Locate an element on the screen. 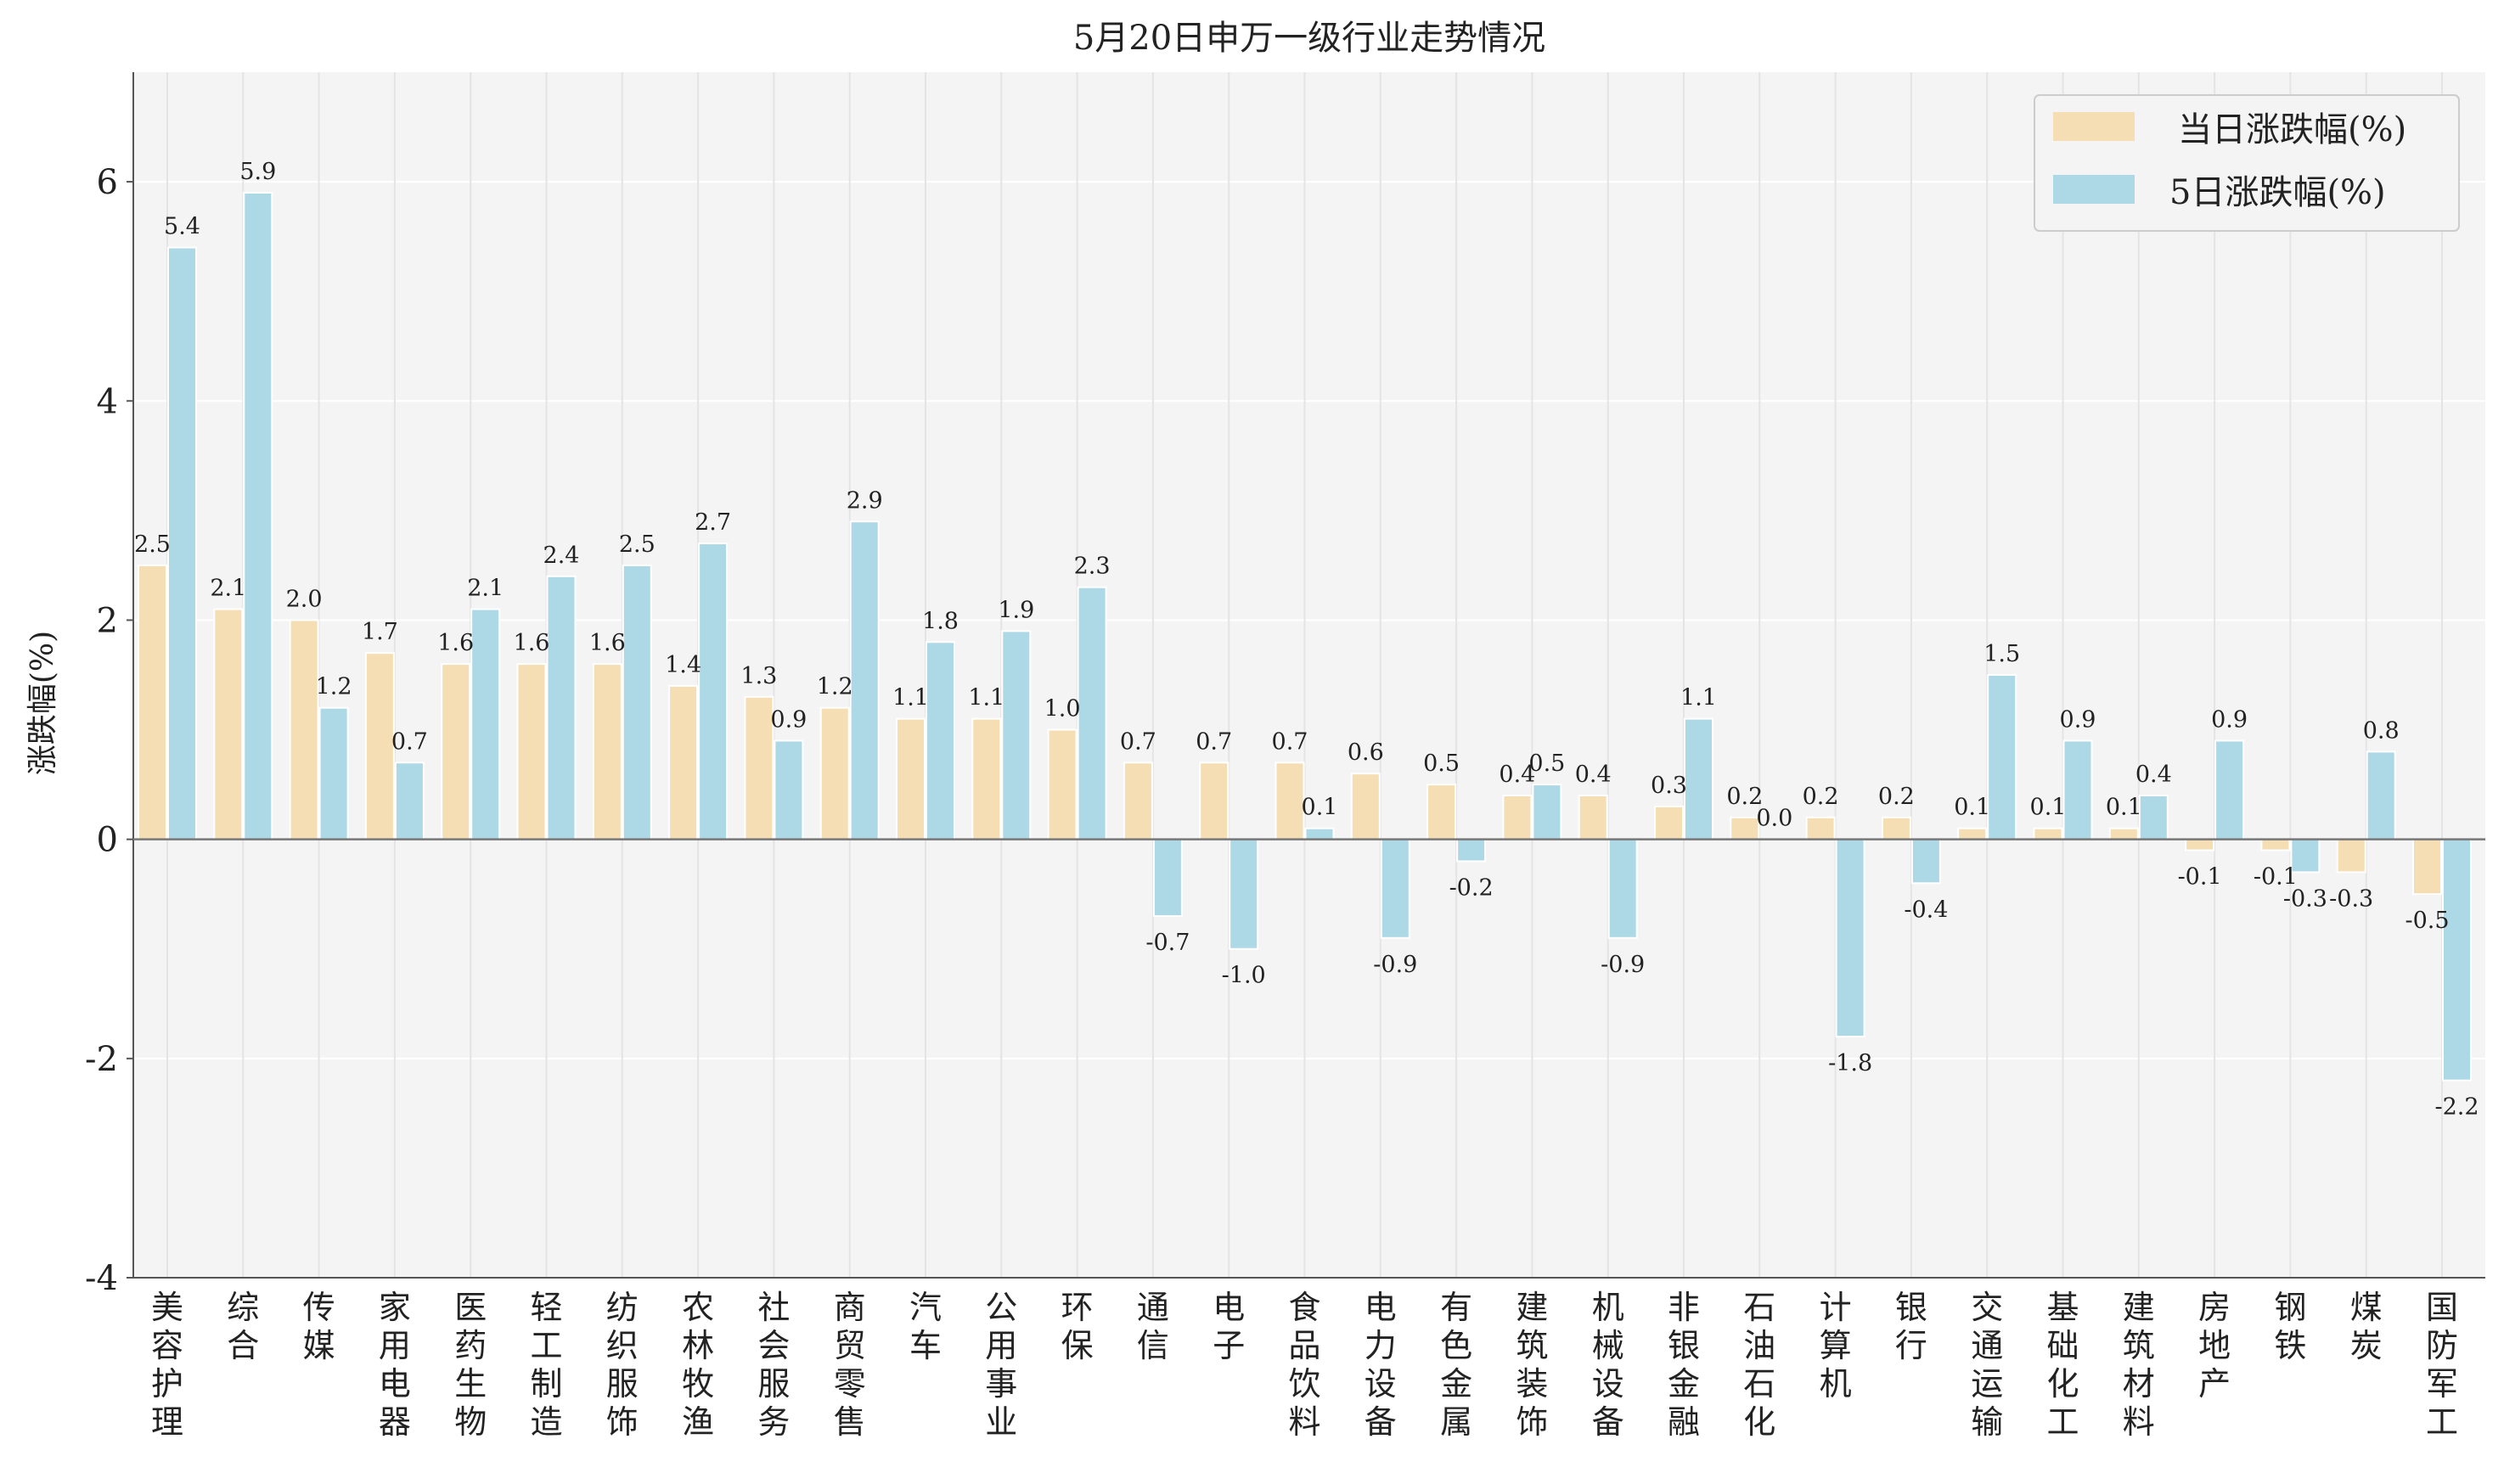  data-label-daily: 2.5 is located at coordinates (152, 544).